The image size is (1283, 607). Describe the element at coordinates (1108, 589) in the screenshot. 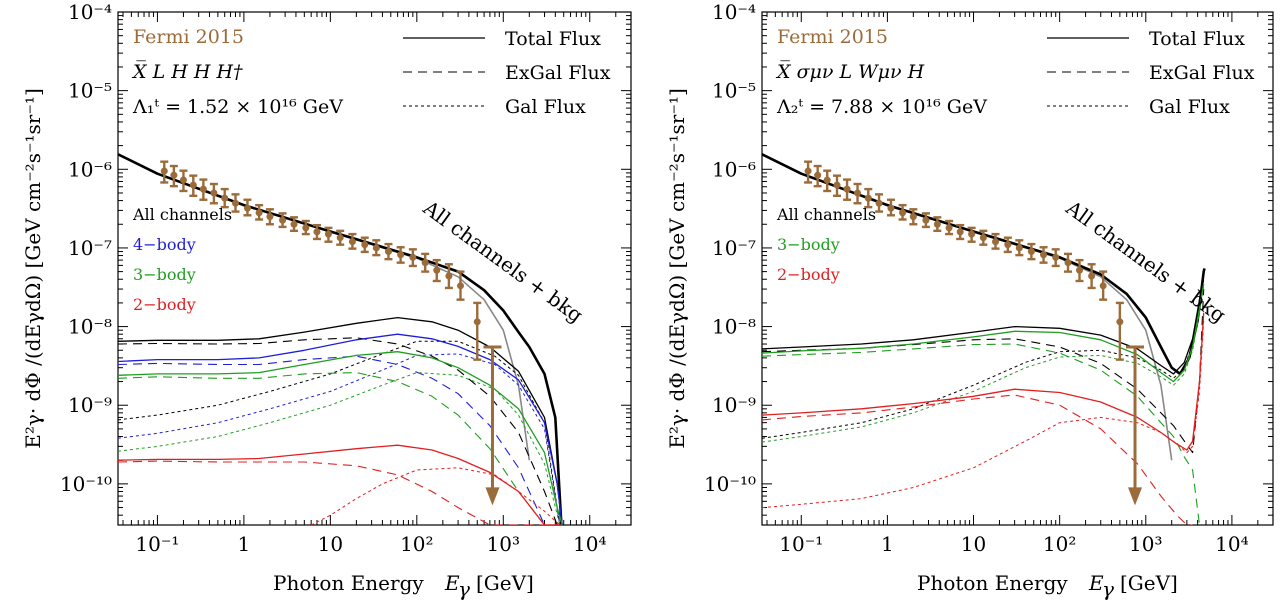

I see `x-axis-variable-sub: γ` at that location.